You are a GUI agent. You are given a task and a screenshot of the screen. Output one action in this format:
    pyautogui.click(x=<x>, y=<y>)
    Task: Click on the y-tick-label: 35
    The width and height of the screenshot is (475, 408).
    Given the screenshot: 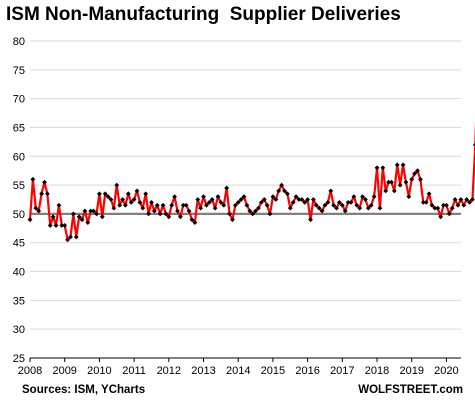 What is the action you would take?
    pyautogui.click(x=19, y=301)
    